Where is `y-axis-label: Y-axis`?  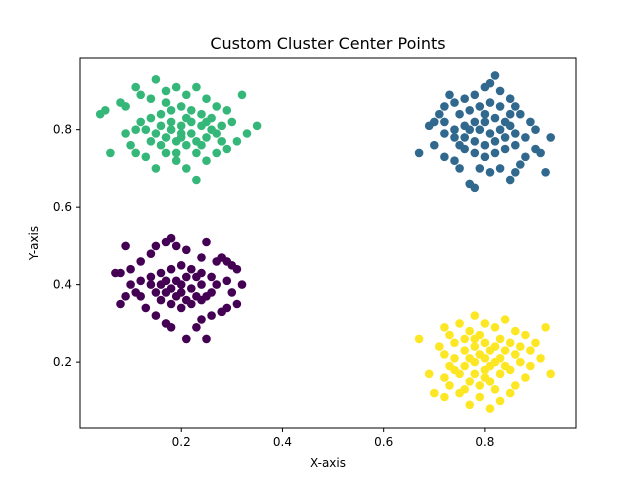 y-axis-label: Y-axis is located at coordinates (34, 243).